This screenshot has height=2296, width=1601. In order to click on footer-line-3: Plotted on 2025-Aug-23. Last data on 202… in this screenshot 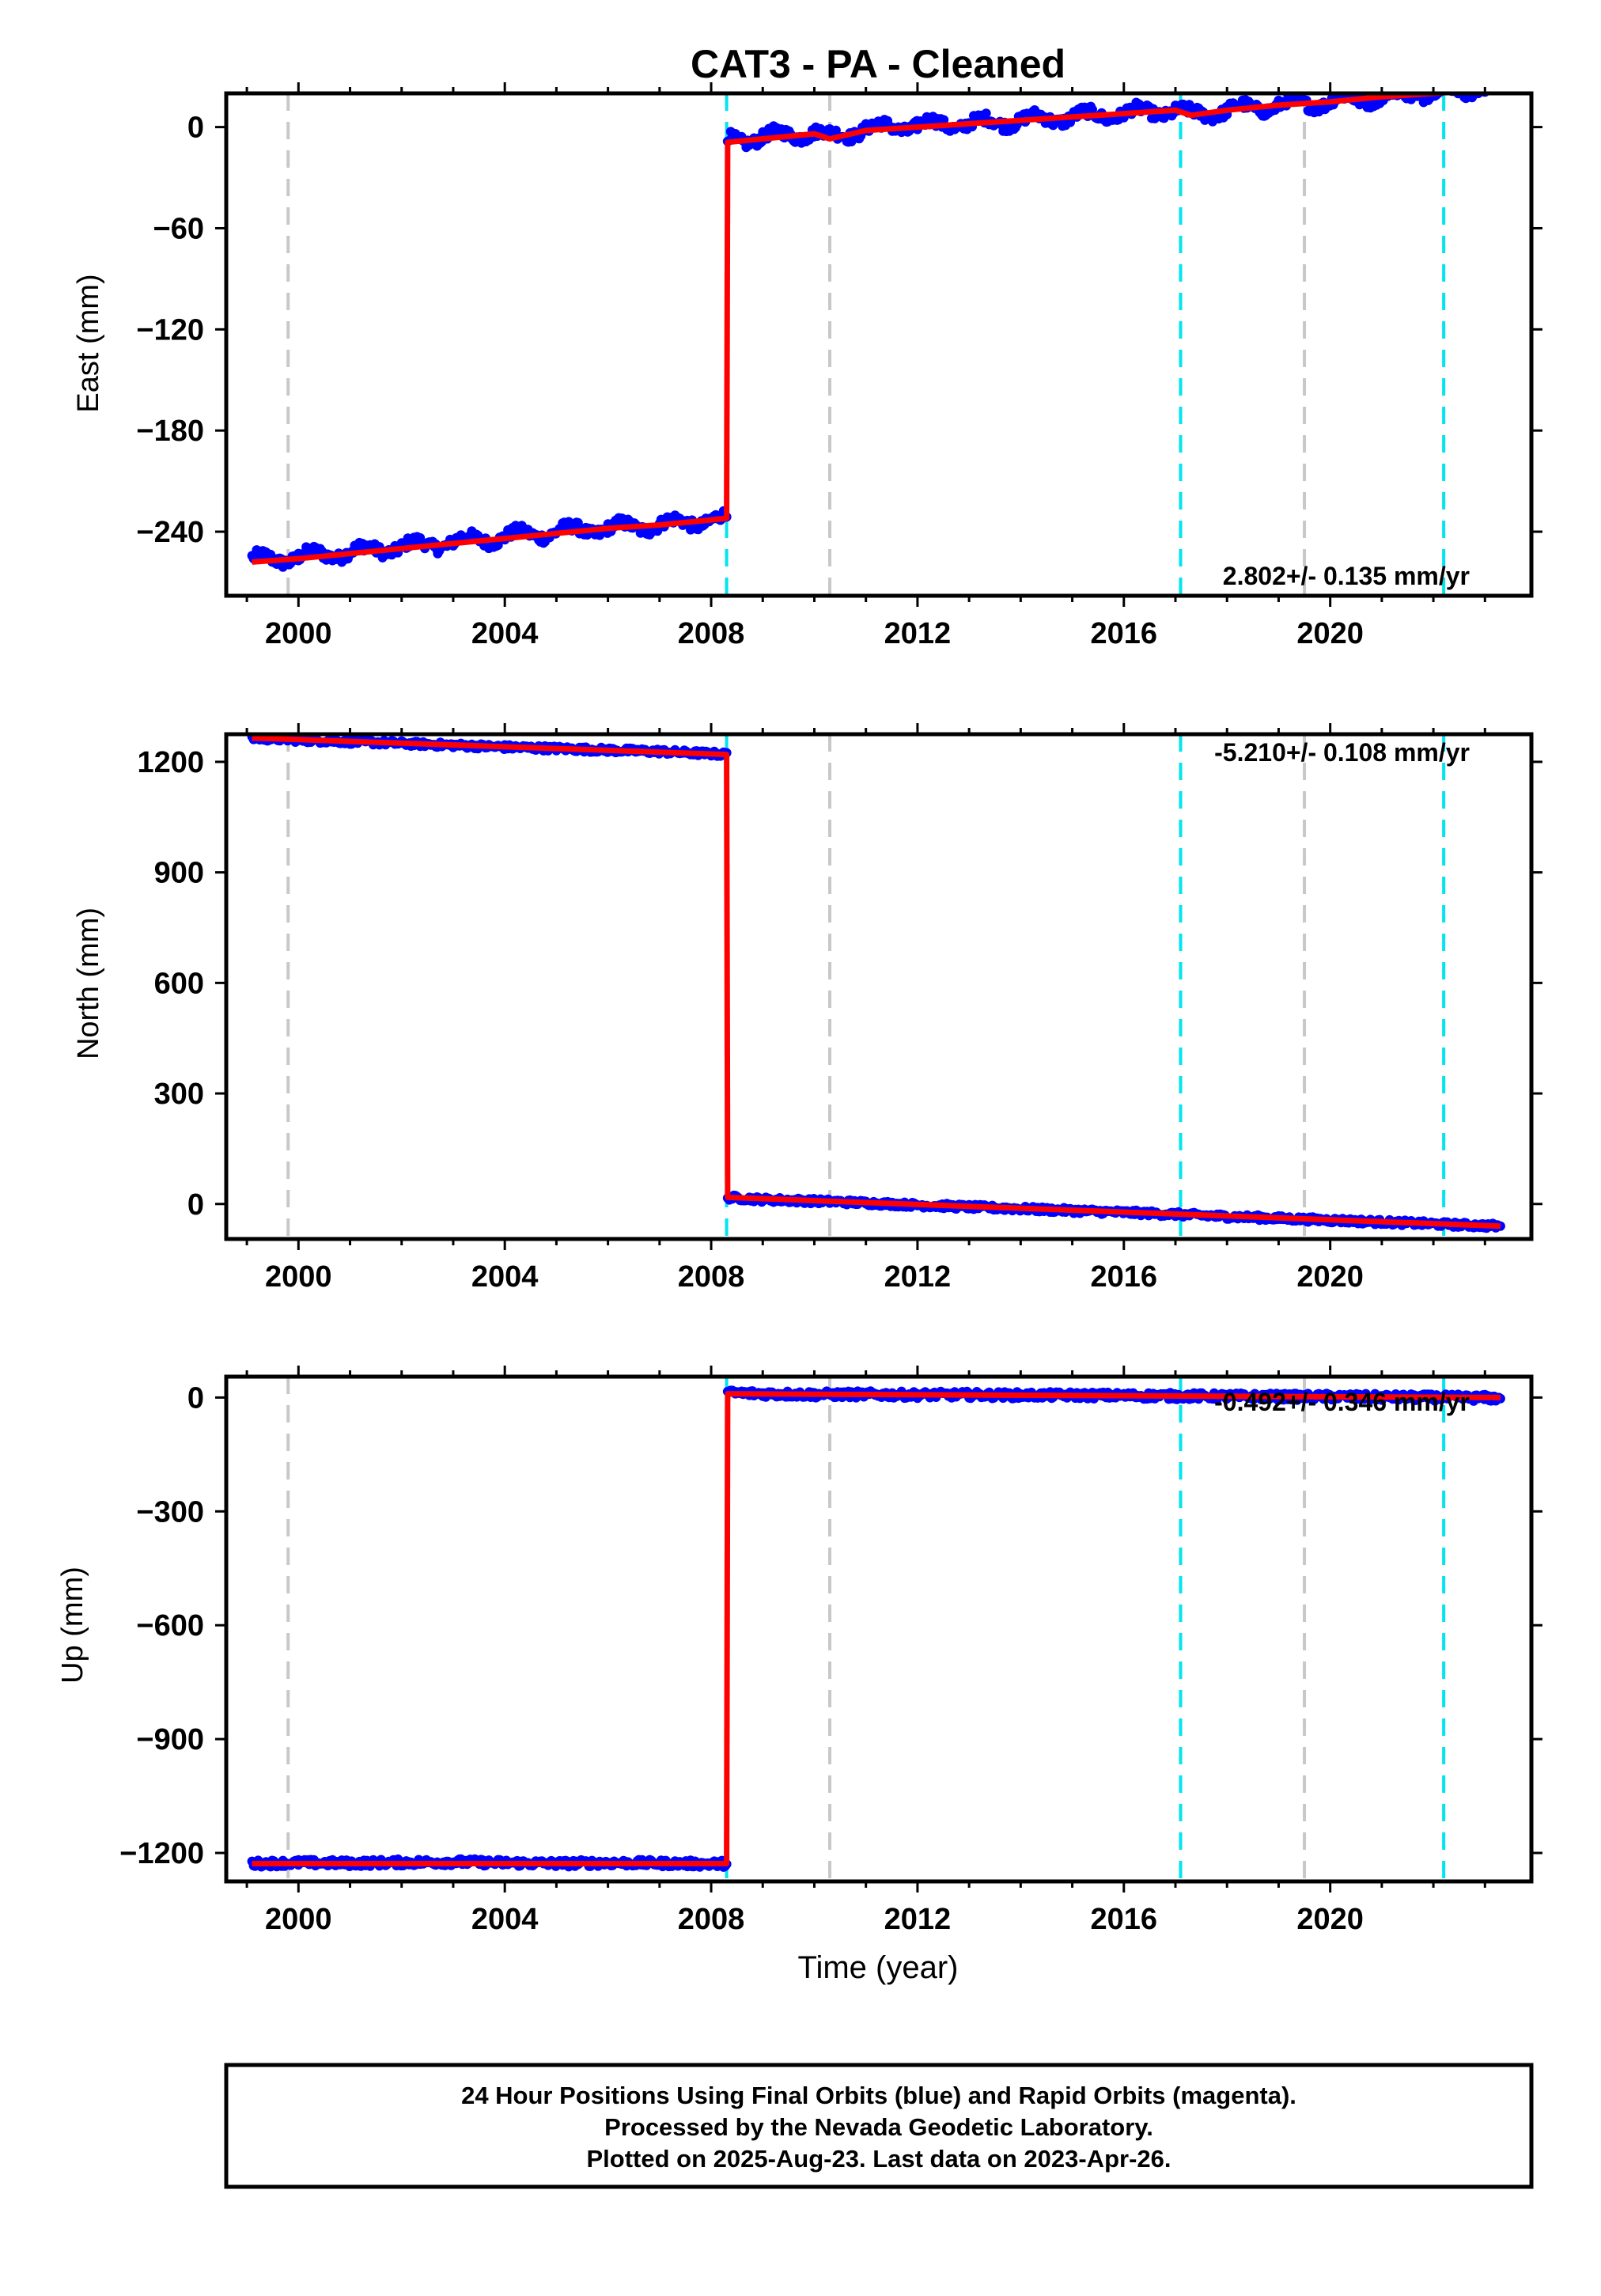, I will do `click(879, 2159)`.